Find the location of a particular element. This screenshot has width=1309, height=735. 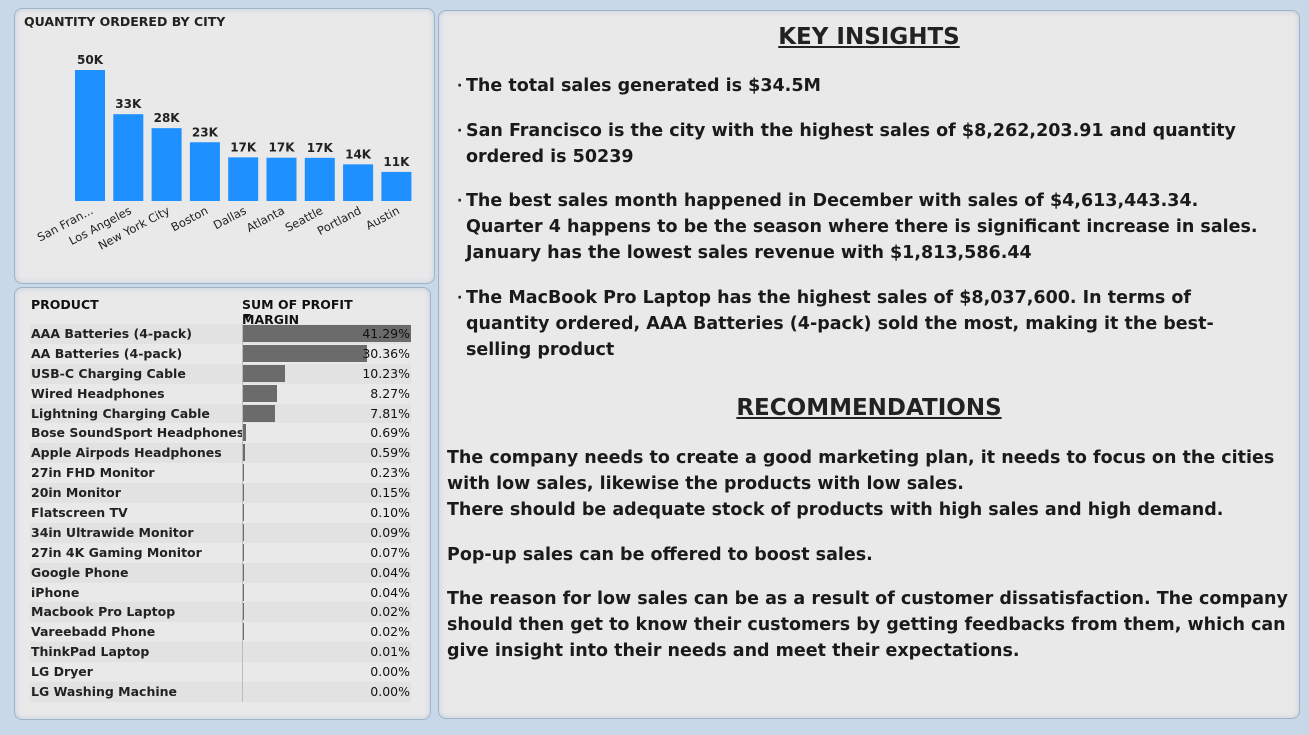

bar-new-york-city is located at coordinates (166, 164).